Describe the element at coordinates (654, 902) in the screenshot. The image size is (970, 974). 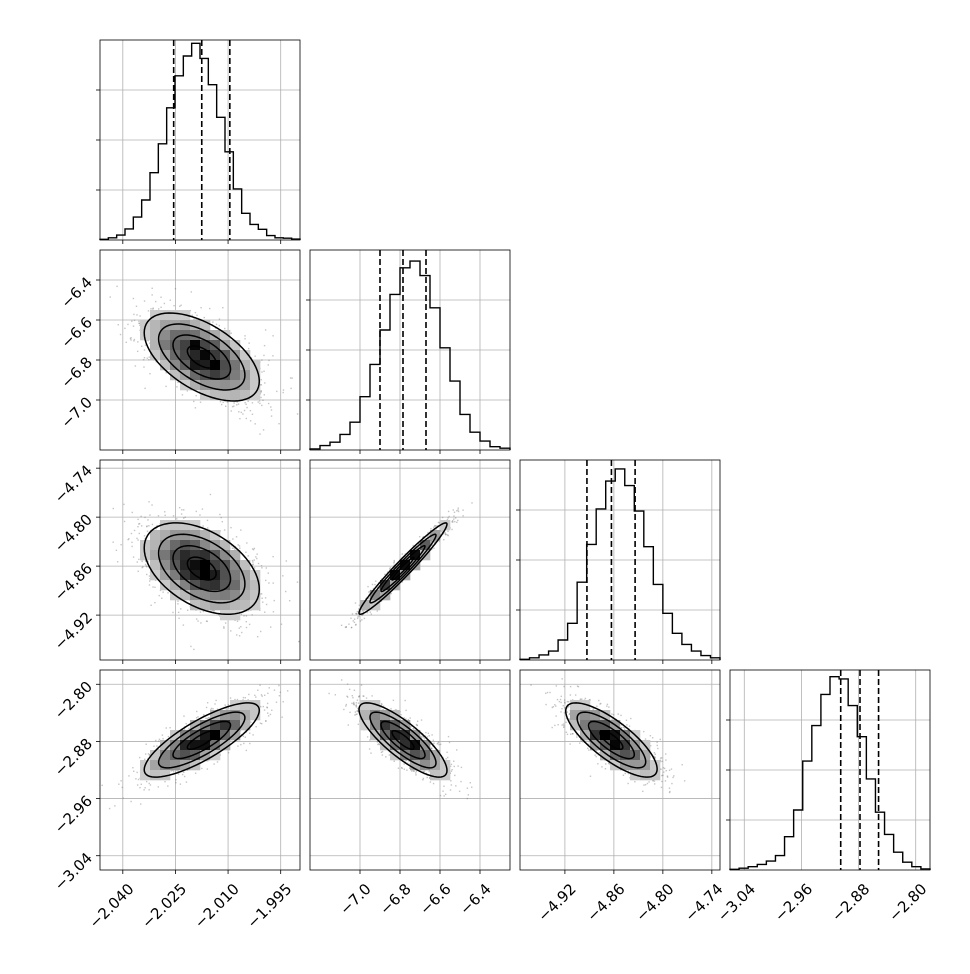
I see `x-tick-label: −4.80` at that location.